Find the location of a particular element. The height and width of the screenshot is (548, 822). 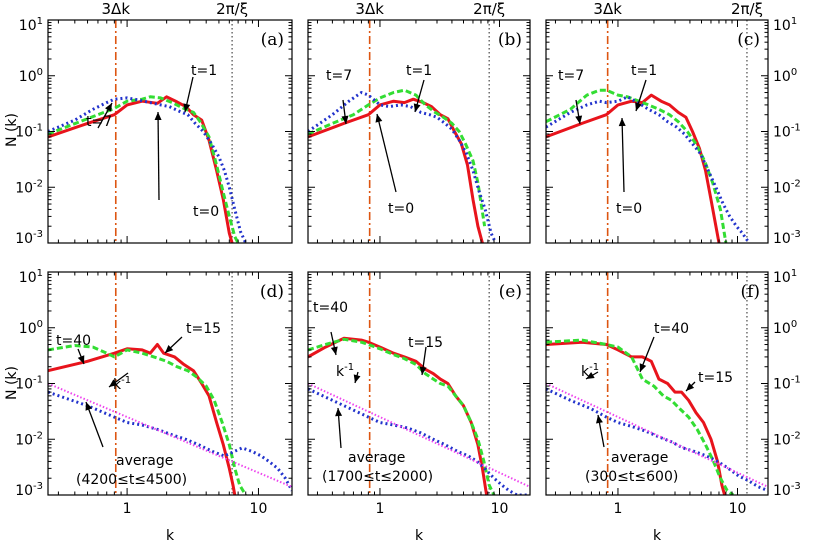

panel-label: (d) is located at coordinates (272, 292).